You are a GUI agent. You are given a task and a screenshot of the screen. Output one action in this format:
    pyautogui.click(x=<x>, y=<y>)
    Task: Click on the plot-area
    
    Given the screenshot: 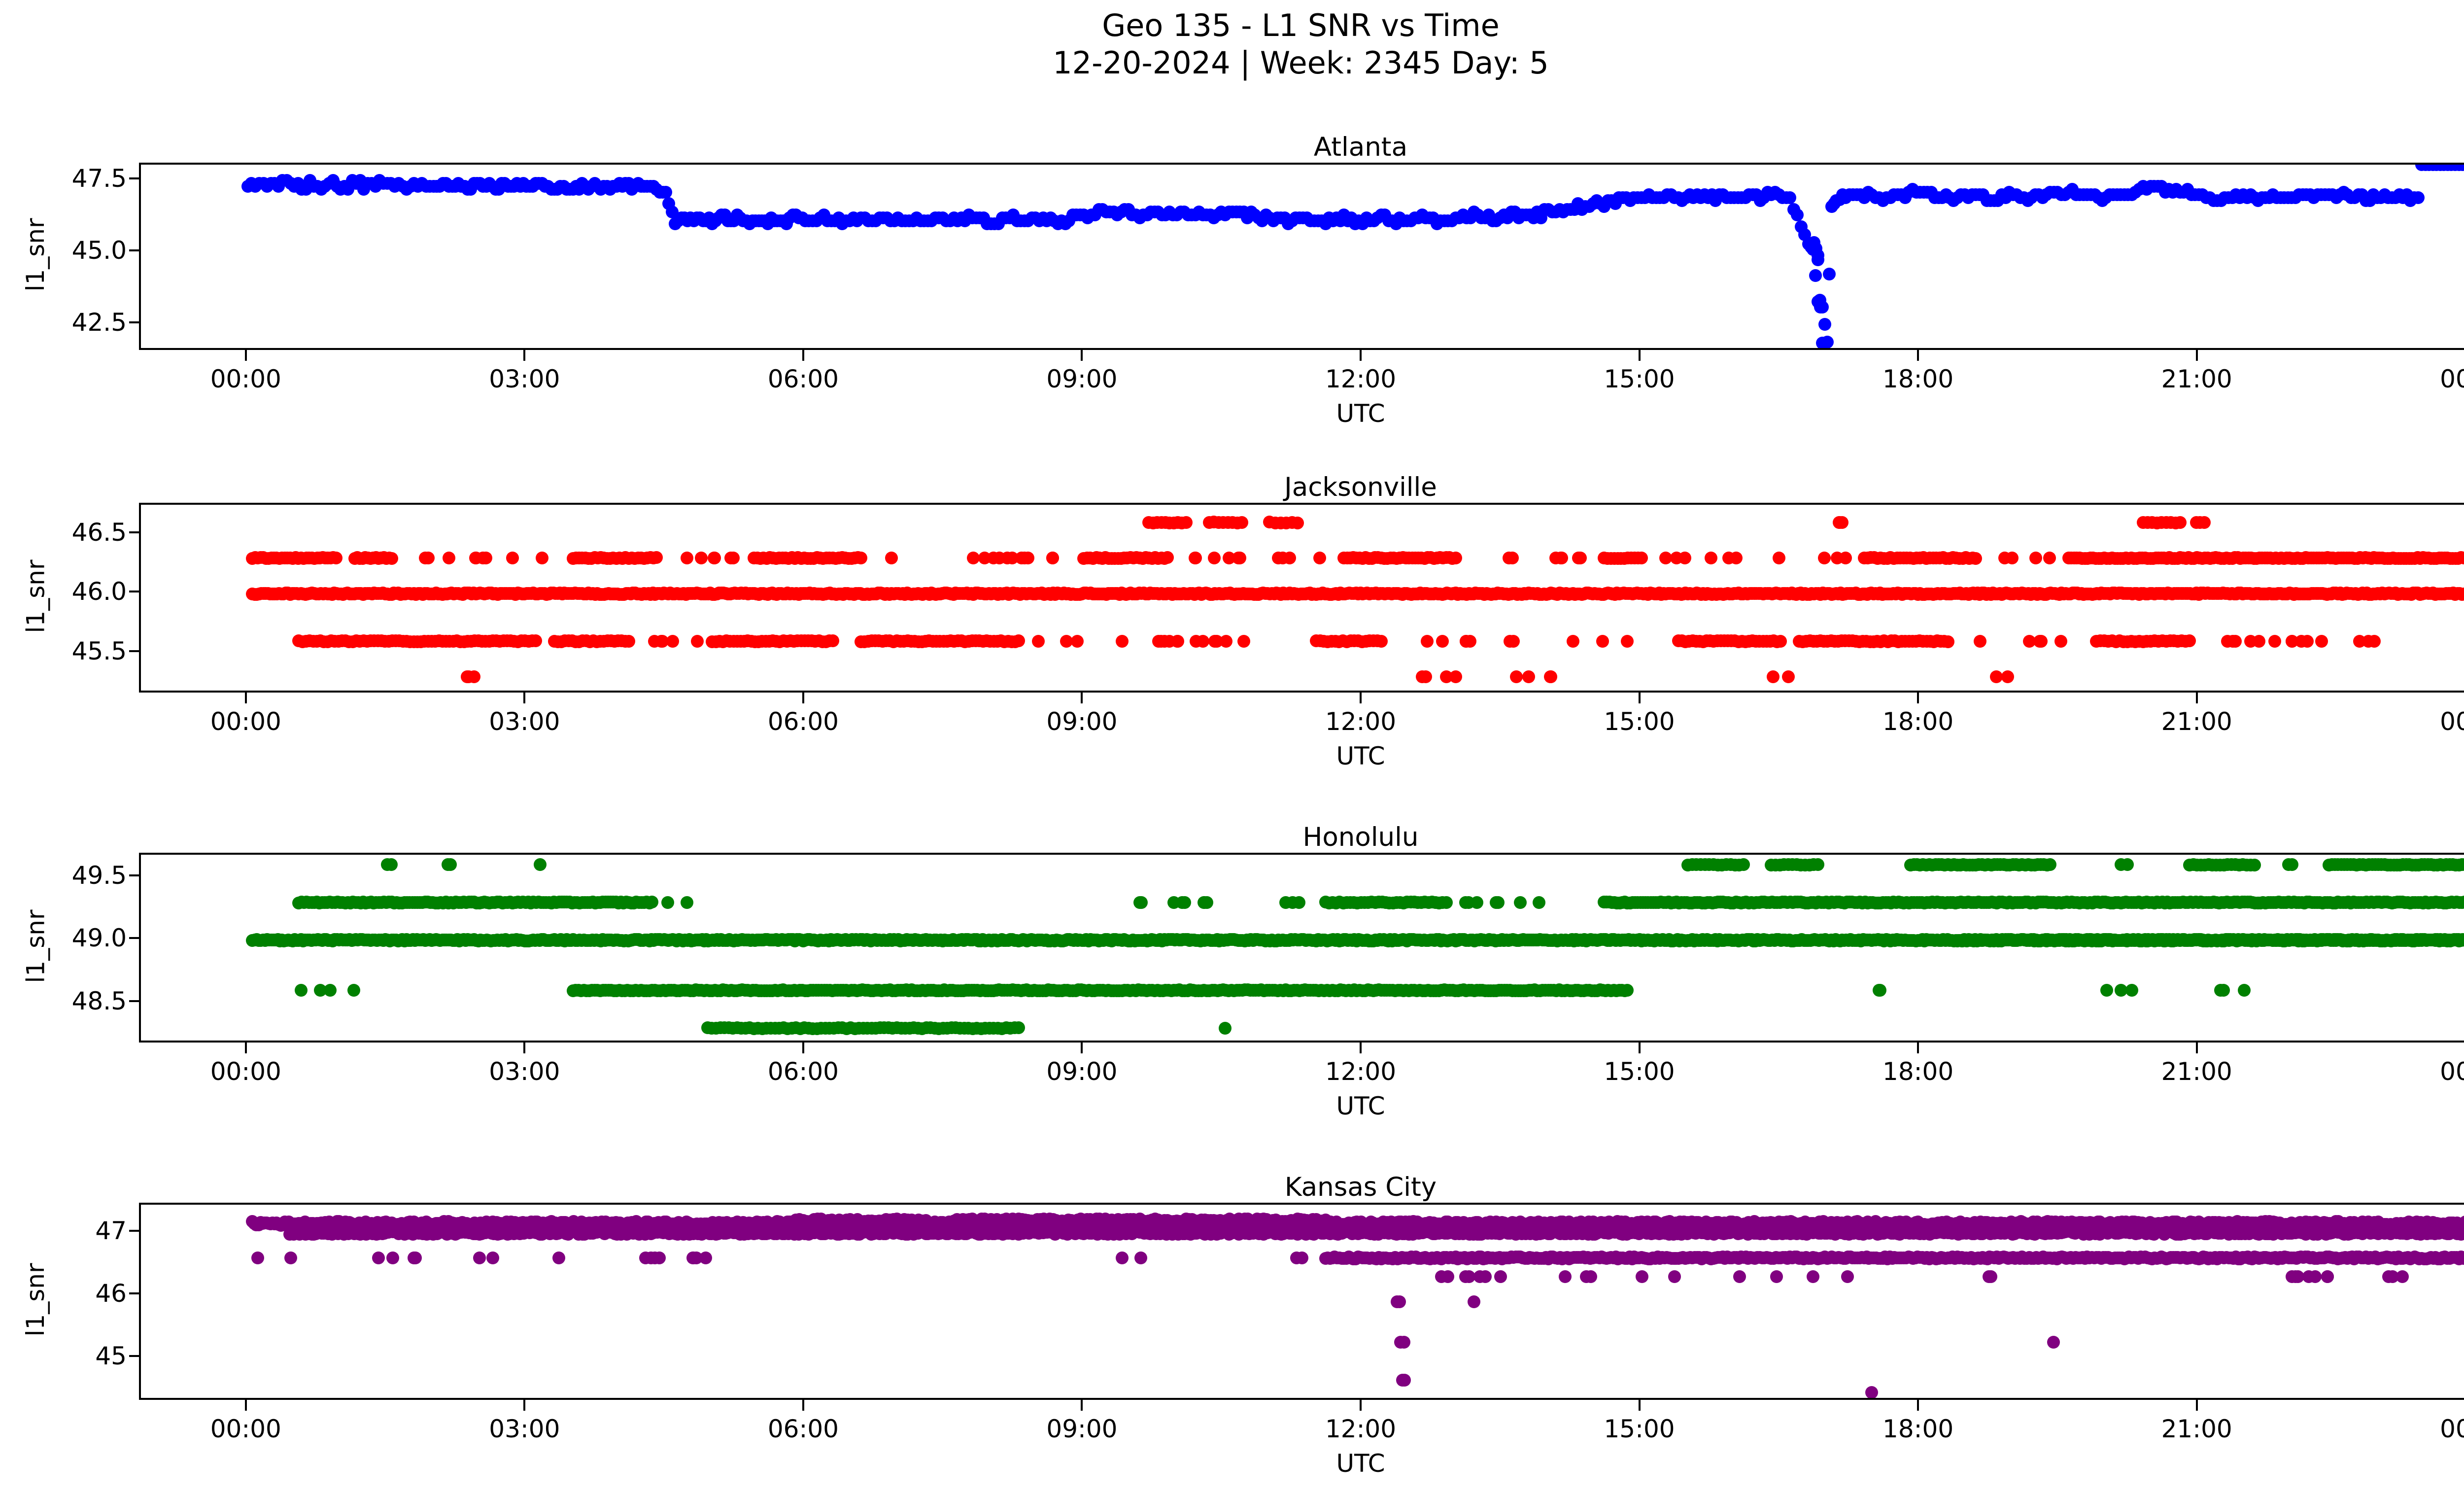 What is the action you would take?
    pyautogui.click(x=1301, y=948)
    